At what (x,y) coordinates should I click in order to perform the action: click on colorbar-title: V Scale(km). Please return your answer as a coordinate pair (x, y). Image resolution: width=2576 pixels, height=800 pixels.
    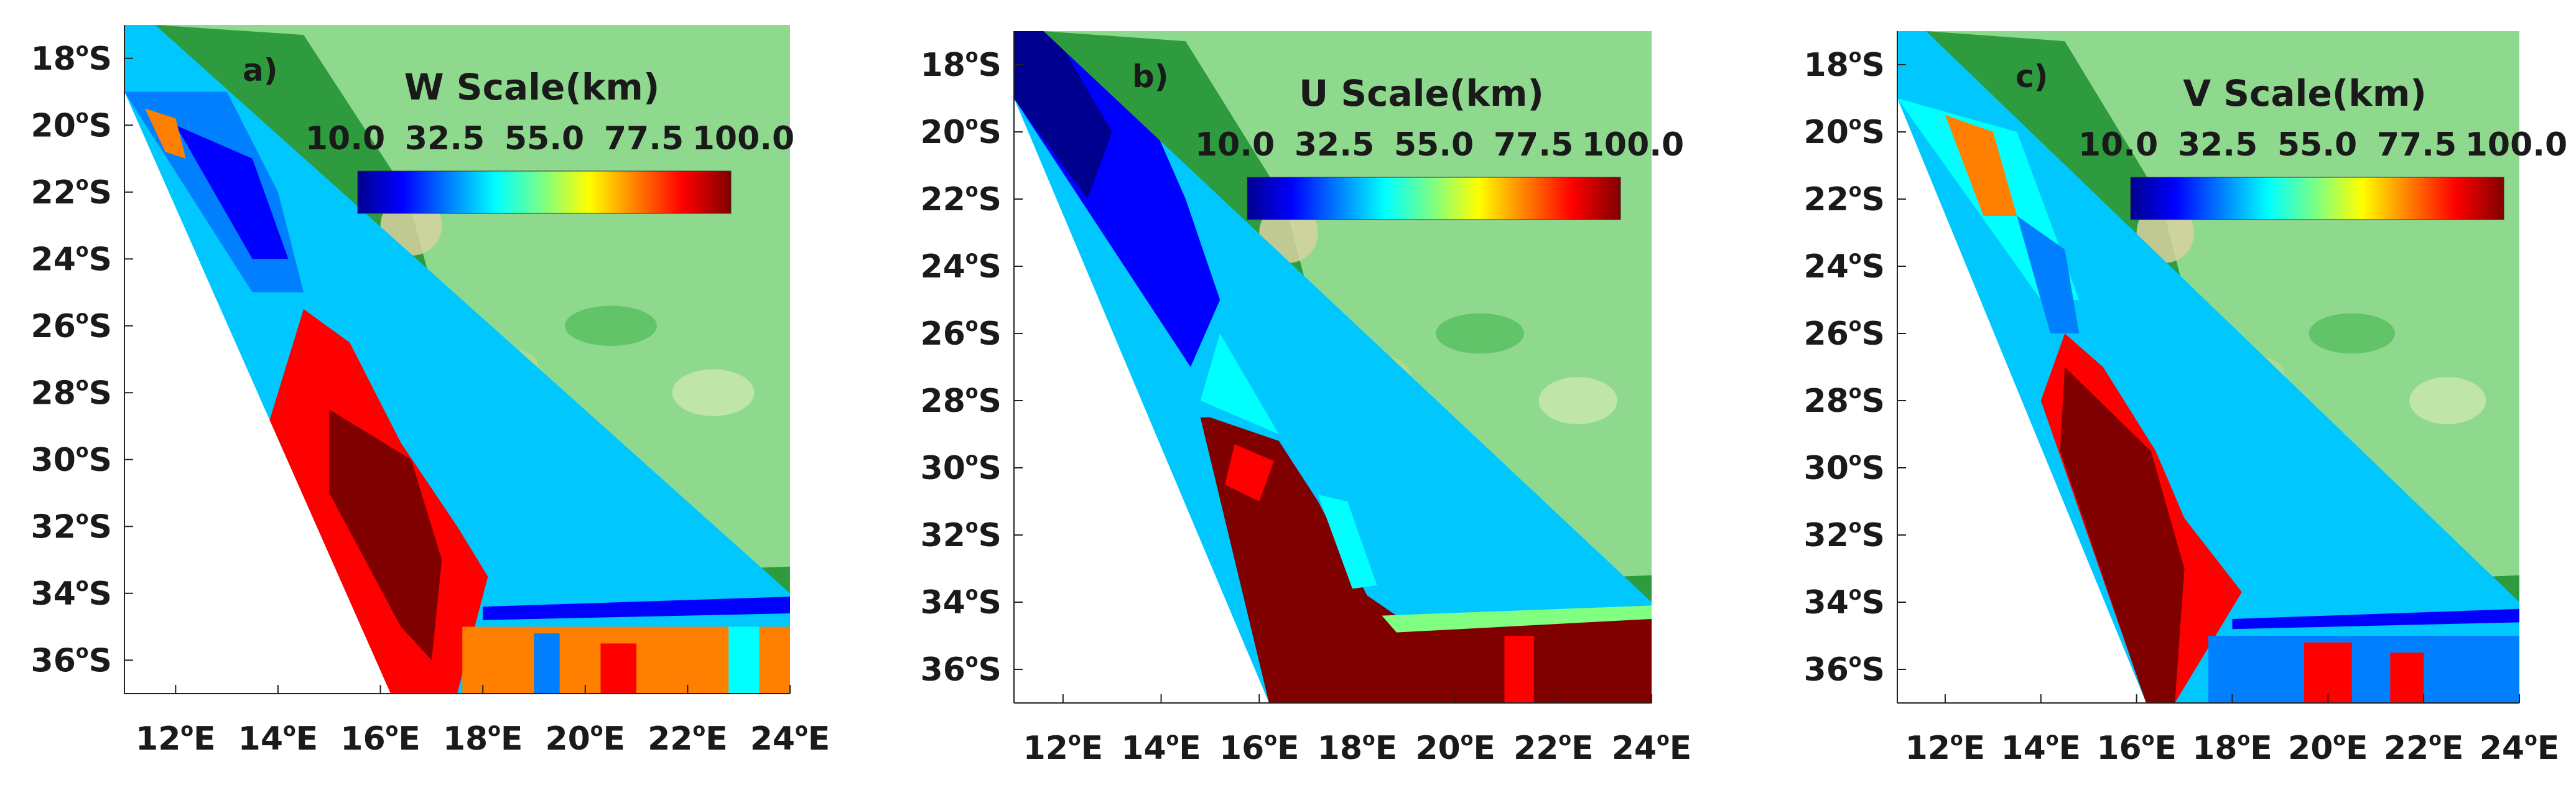
    Looking at the image, I should click on (2305, 93).